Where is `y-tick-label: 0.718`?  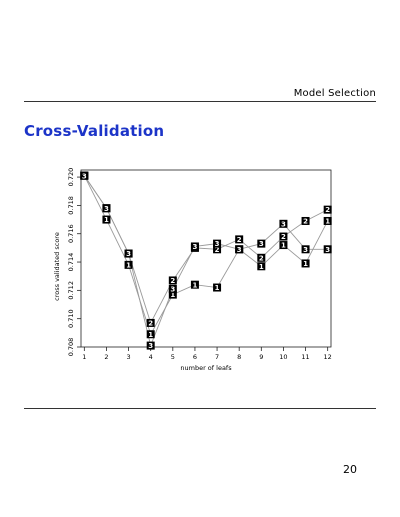
y-tick-label: 0.718 is located at coordinates (71, 205).